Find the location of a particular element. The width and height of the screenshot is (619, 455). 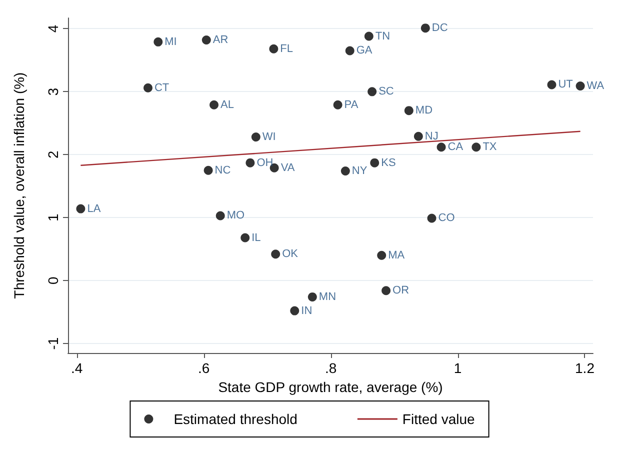

y-tick-label: 4 is located at coordinates (53, 28).